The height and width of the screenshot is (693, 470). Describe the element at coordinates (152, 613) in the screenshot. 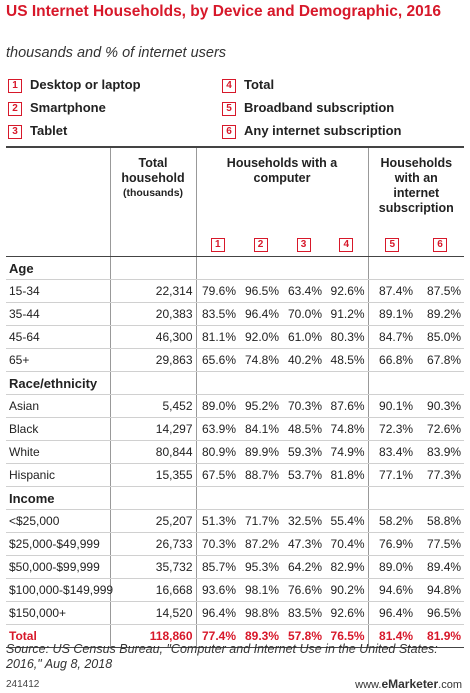

I see `cell-value: 14,520` at that location.